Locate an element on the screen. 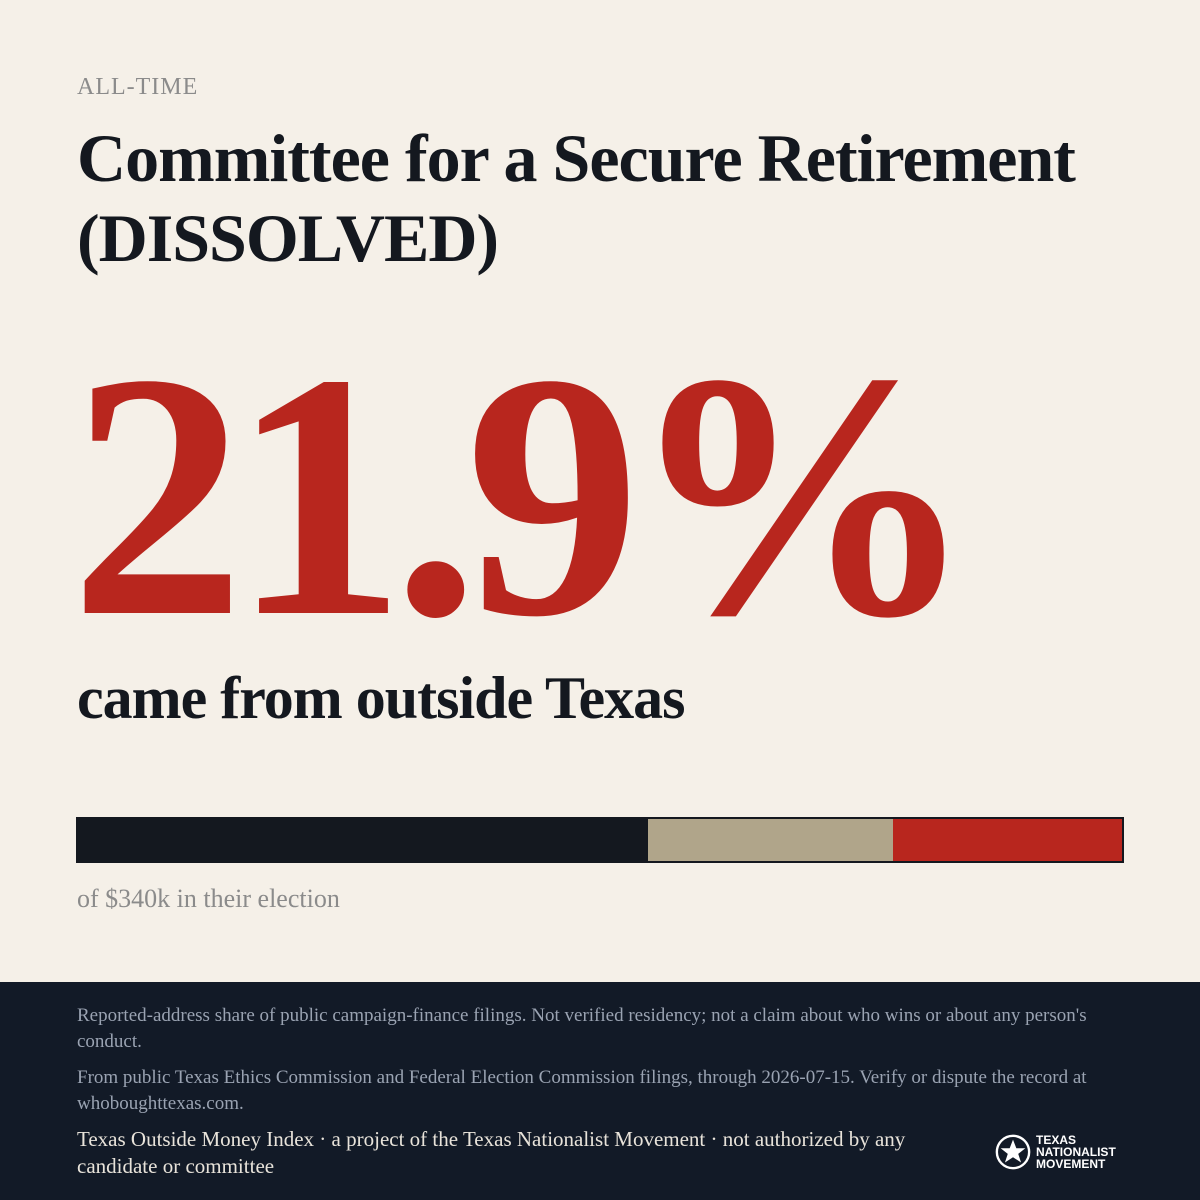 The height and width of the screenshot is (1200, 1200). bar-segment-unknown is located at coordinates (771, 840).